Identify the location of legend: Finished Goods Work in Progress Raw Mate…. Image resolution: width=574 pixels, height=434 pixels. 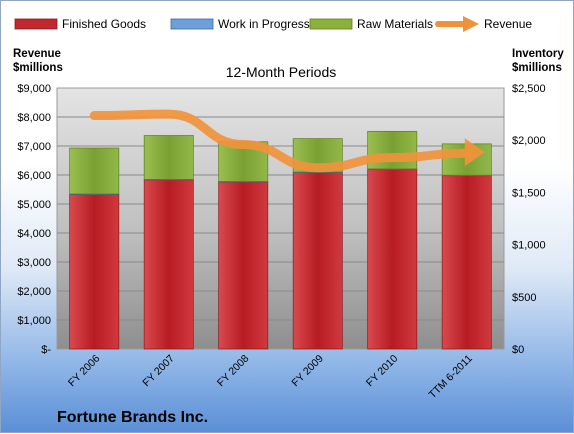
(273, 24).